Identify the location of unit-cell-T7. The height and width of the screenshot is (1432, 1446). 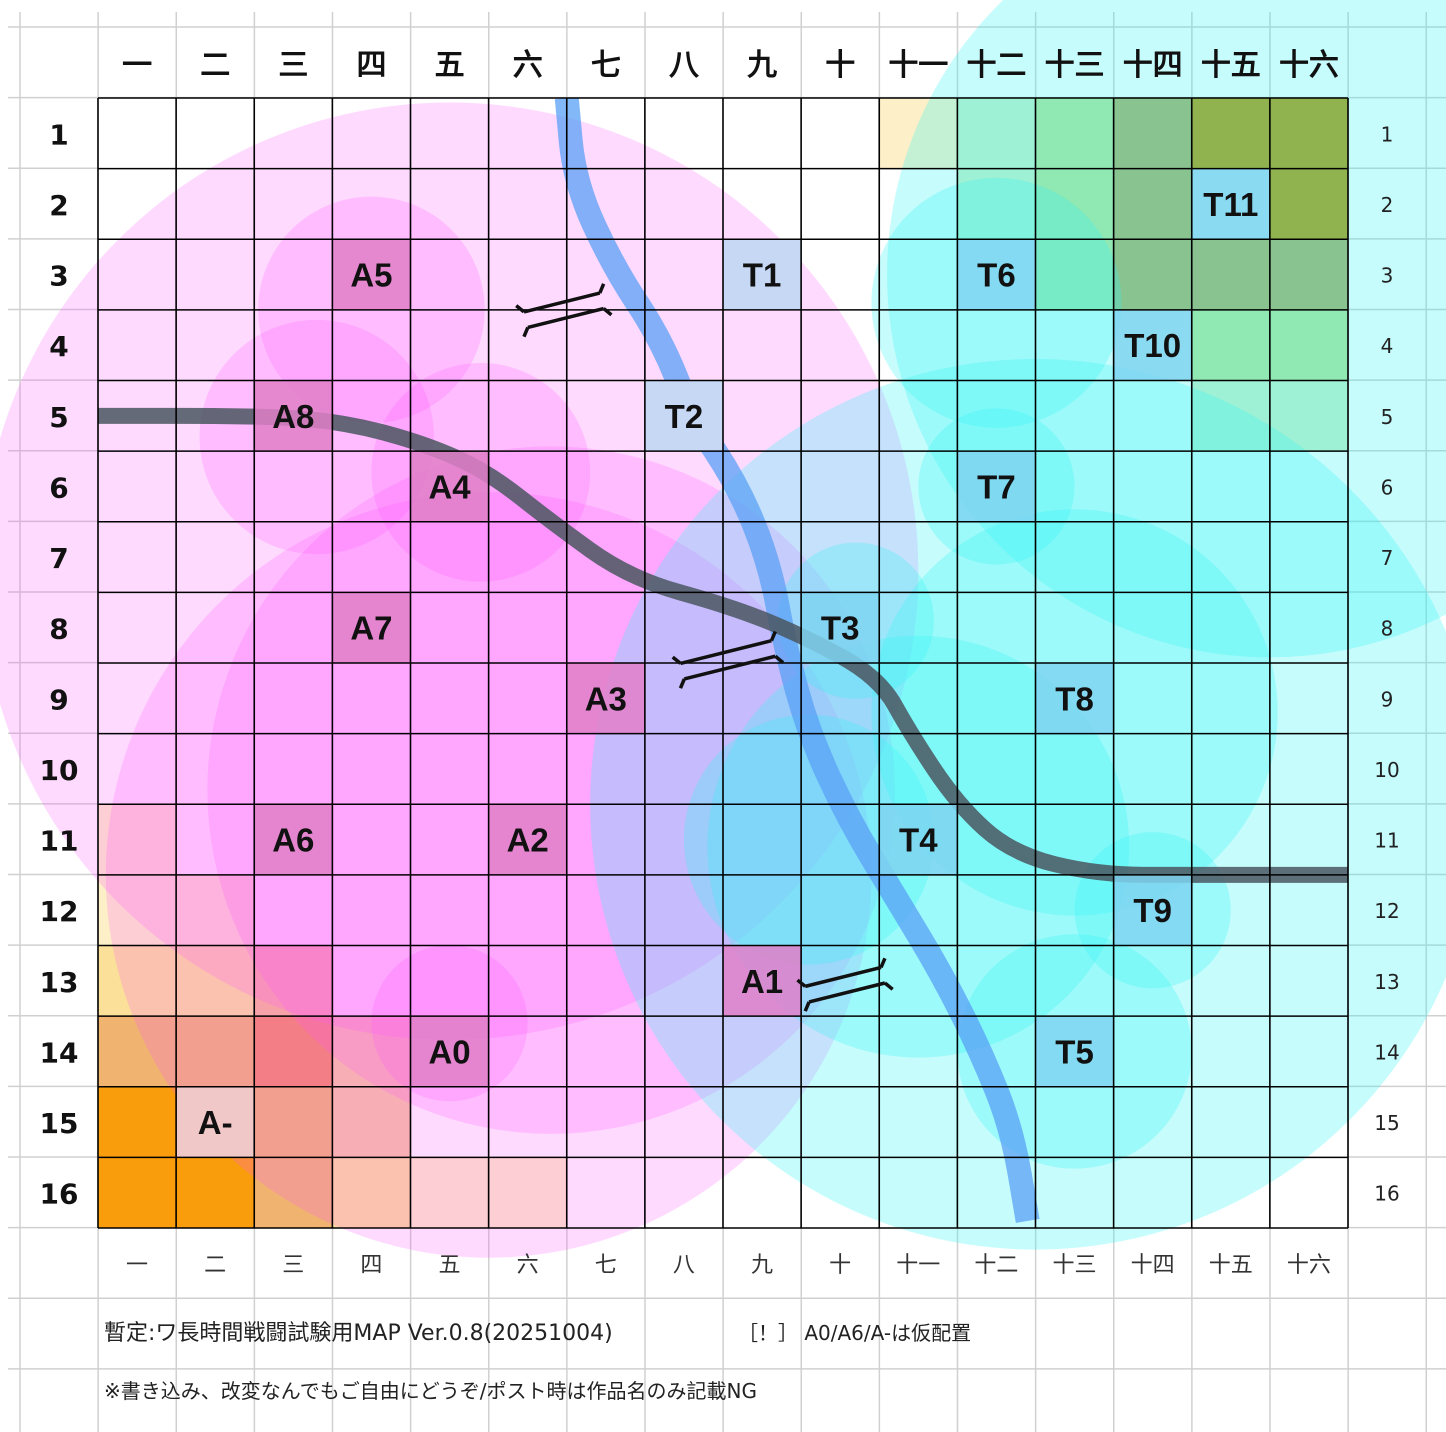
(996, 486).